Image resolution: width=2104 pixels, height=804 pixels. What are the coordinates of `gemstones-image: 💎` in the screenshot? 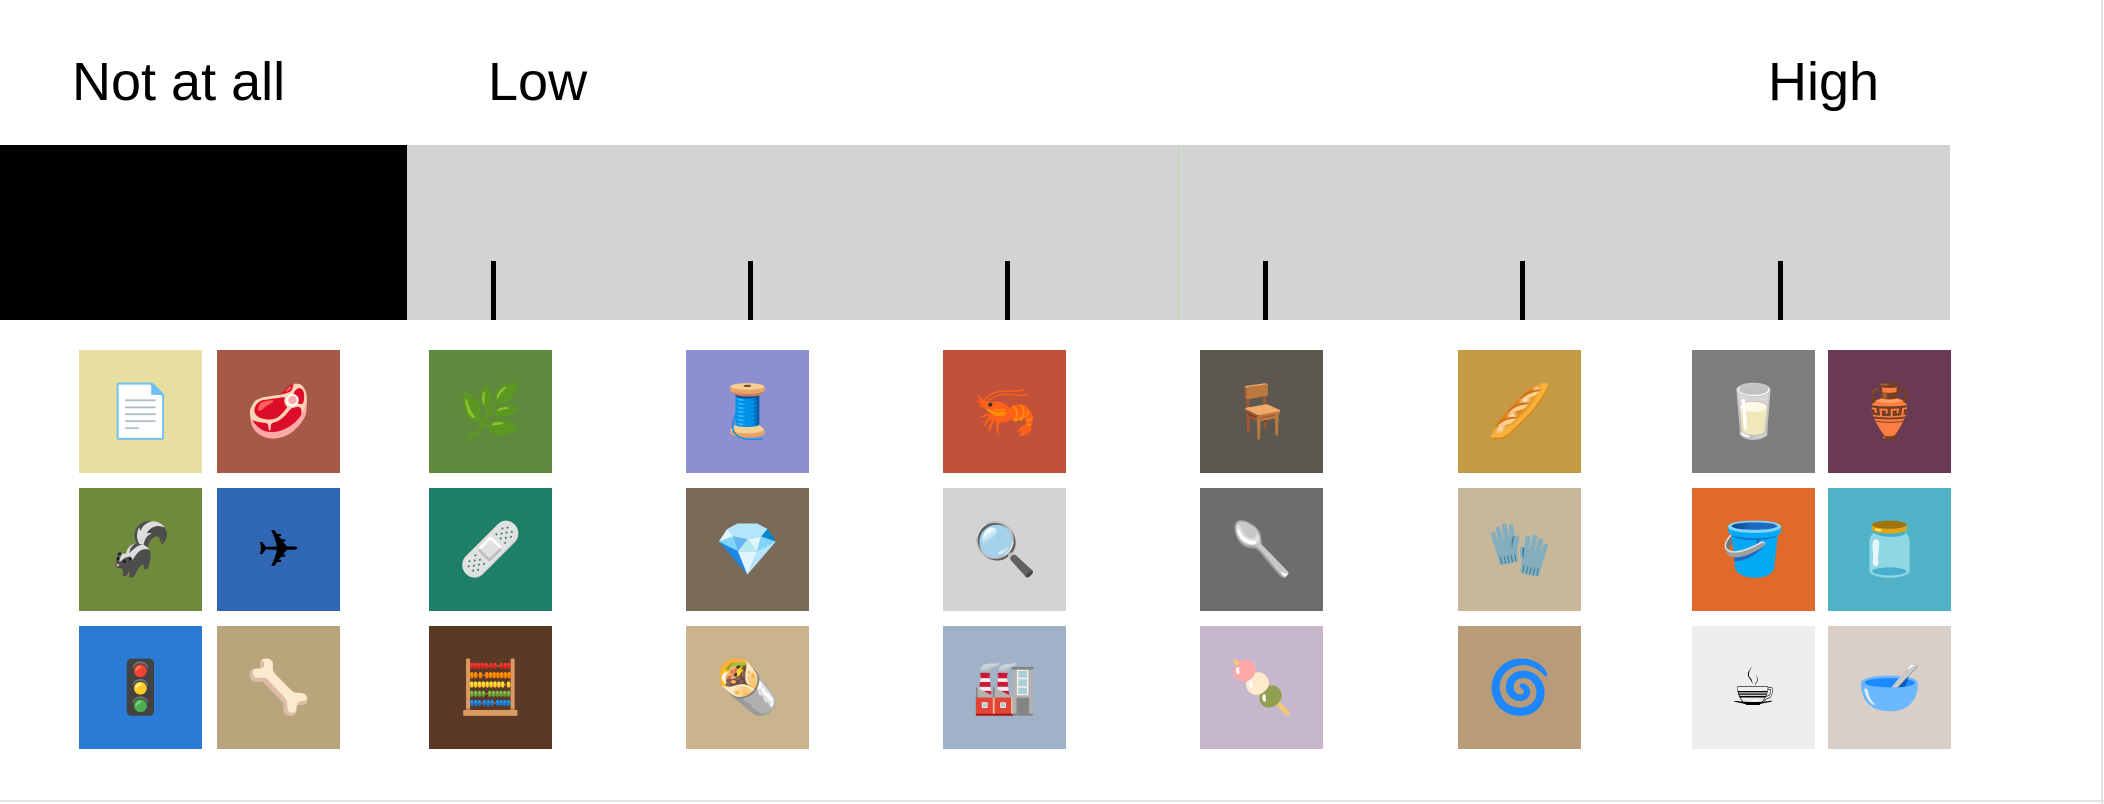 It's located at (747, 549).